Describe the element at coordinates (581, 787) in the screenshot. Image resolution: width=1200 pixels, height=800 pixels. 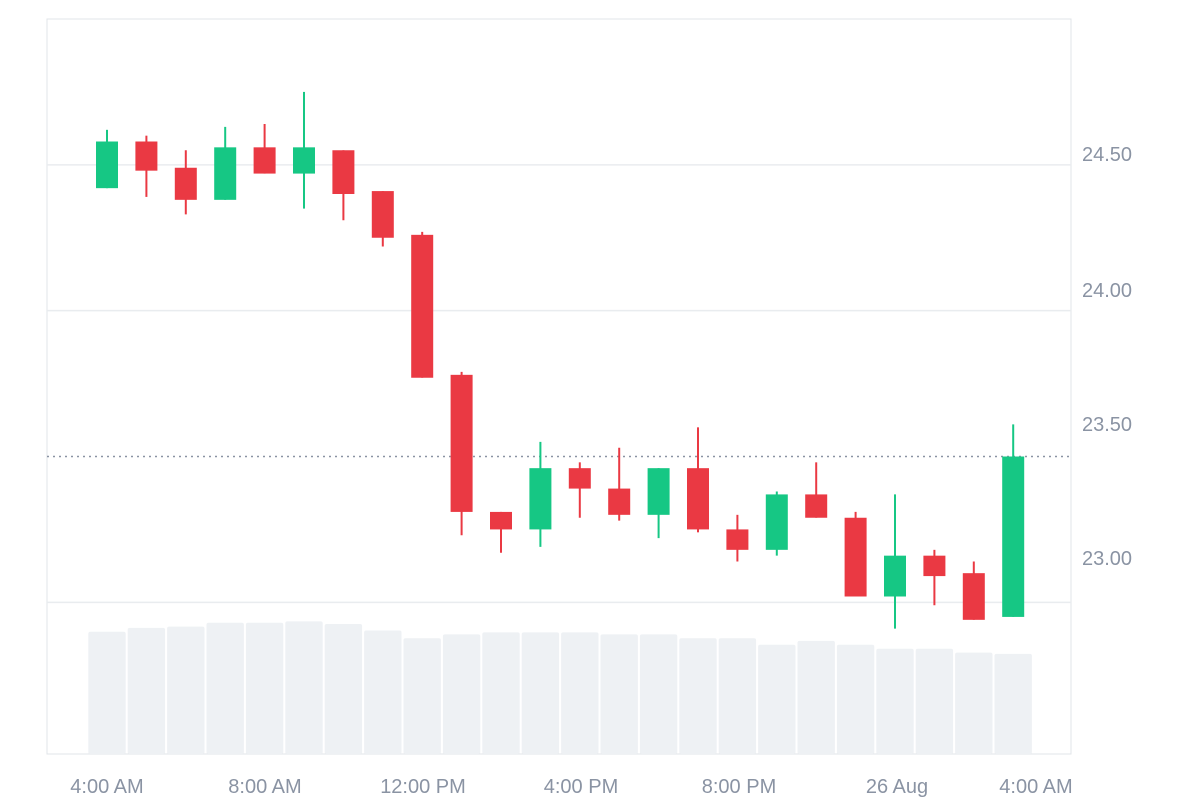
I see `x-tick-label: 4:00 PM` at that location.